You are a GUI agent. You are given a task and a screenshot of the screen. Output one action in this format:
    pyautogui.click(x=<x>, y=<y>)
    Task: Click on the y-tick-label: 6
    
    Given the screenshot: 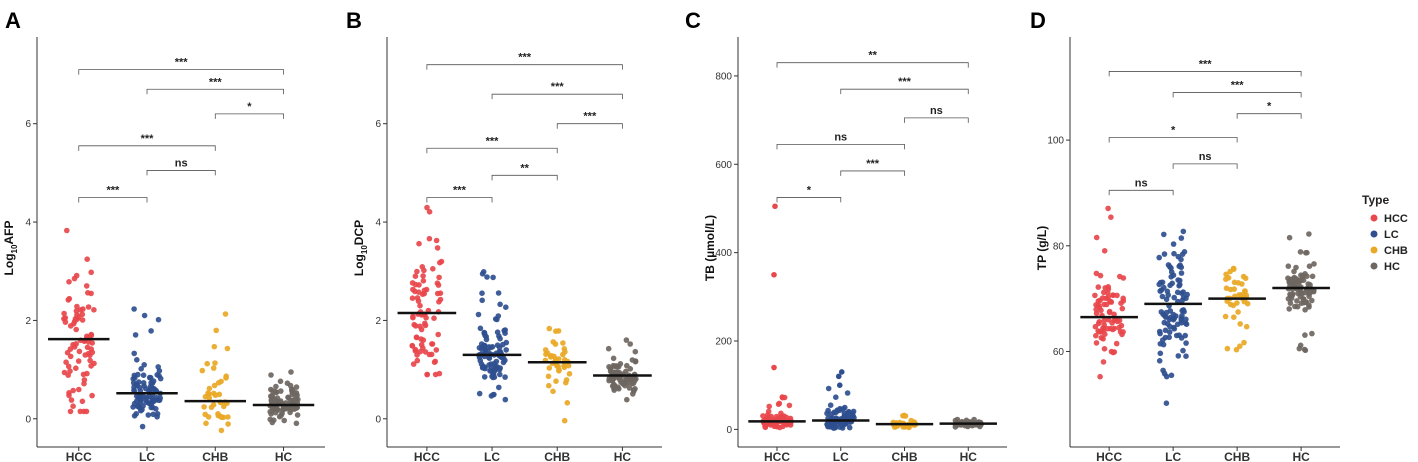 What is the action you would take?
    pyautogui.click(x=378, y=124)
    